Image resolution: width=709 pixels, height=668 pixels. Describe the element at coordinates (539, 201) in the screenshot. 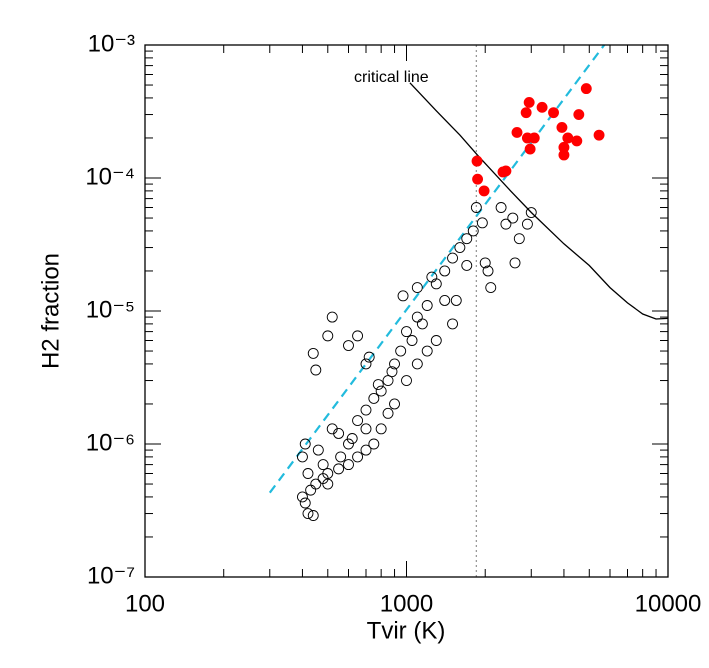

I see `curve` at that location.